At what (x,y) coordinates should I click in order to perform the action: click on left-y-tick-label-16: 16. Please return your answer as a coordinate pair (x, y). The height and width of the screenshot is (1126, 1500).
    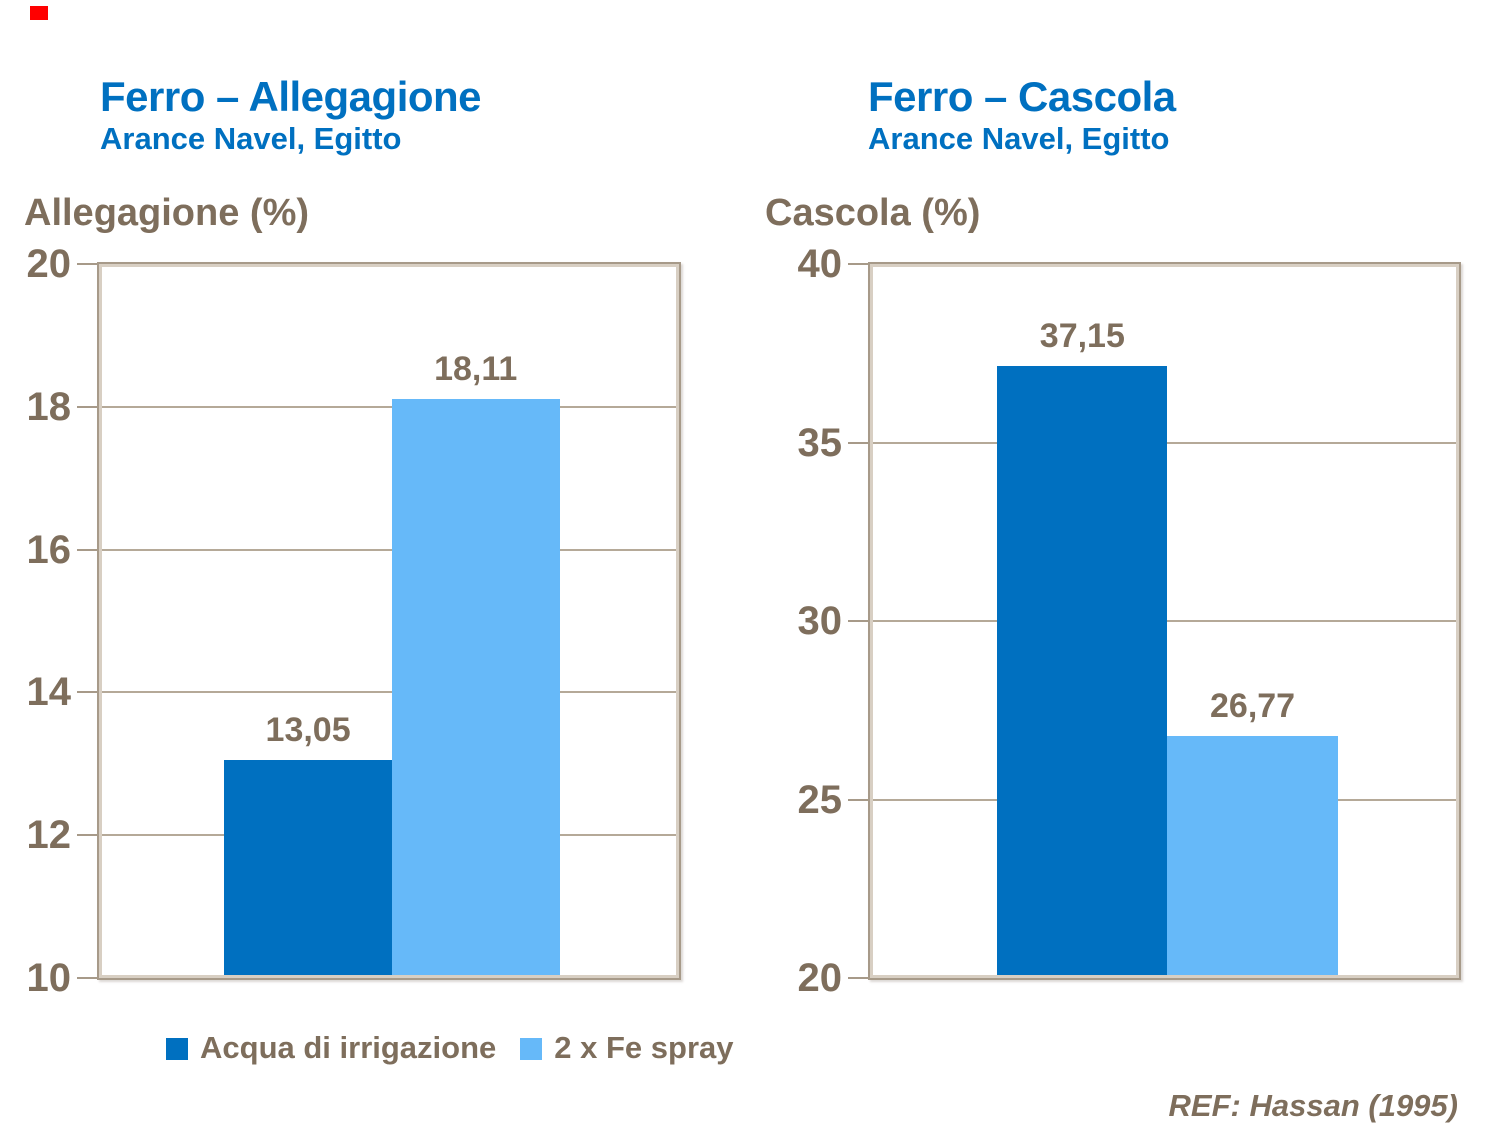
    Looking at the image, I should click on (49, 549).